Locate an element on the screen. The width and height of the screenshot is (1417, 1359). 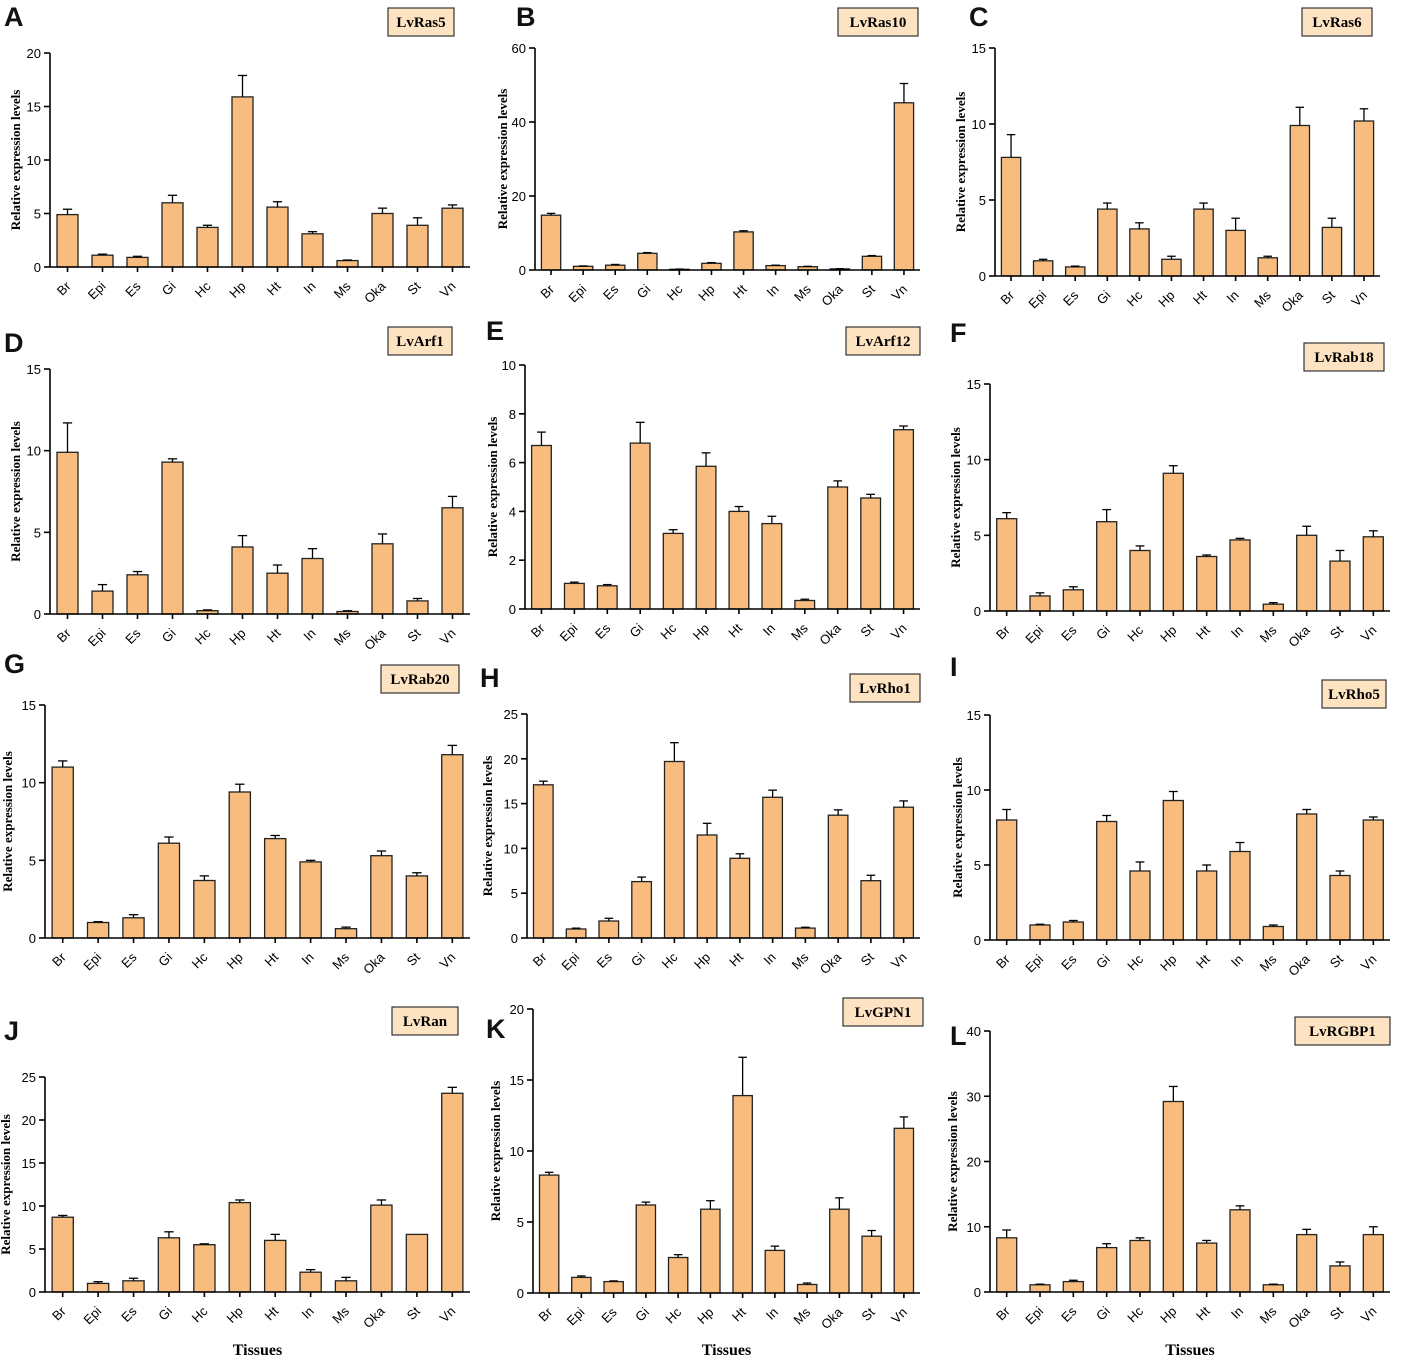
chart-title: LvRab20 is located at coordinates (419, 680).